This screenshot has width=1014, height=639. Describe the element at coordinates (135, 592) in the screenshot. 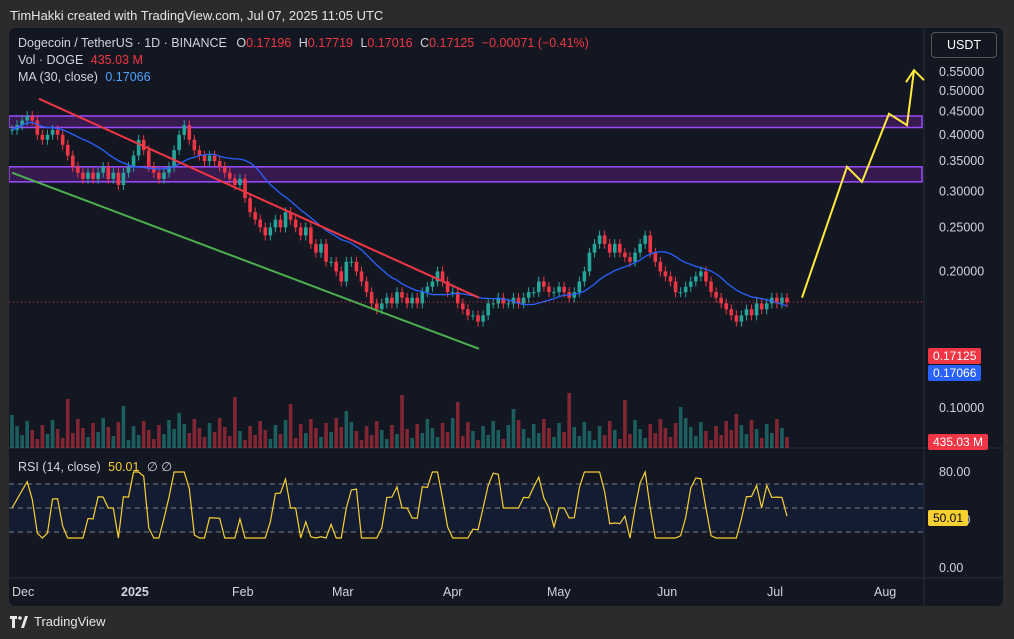

I see `time-axis-label: 2025` at that location.